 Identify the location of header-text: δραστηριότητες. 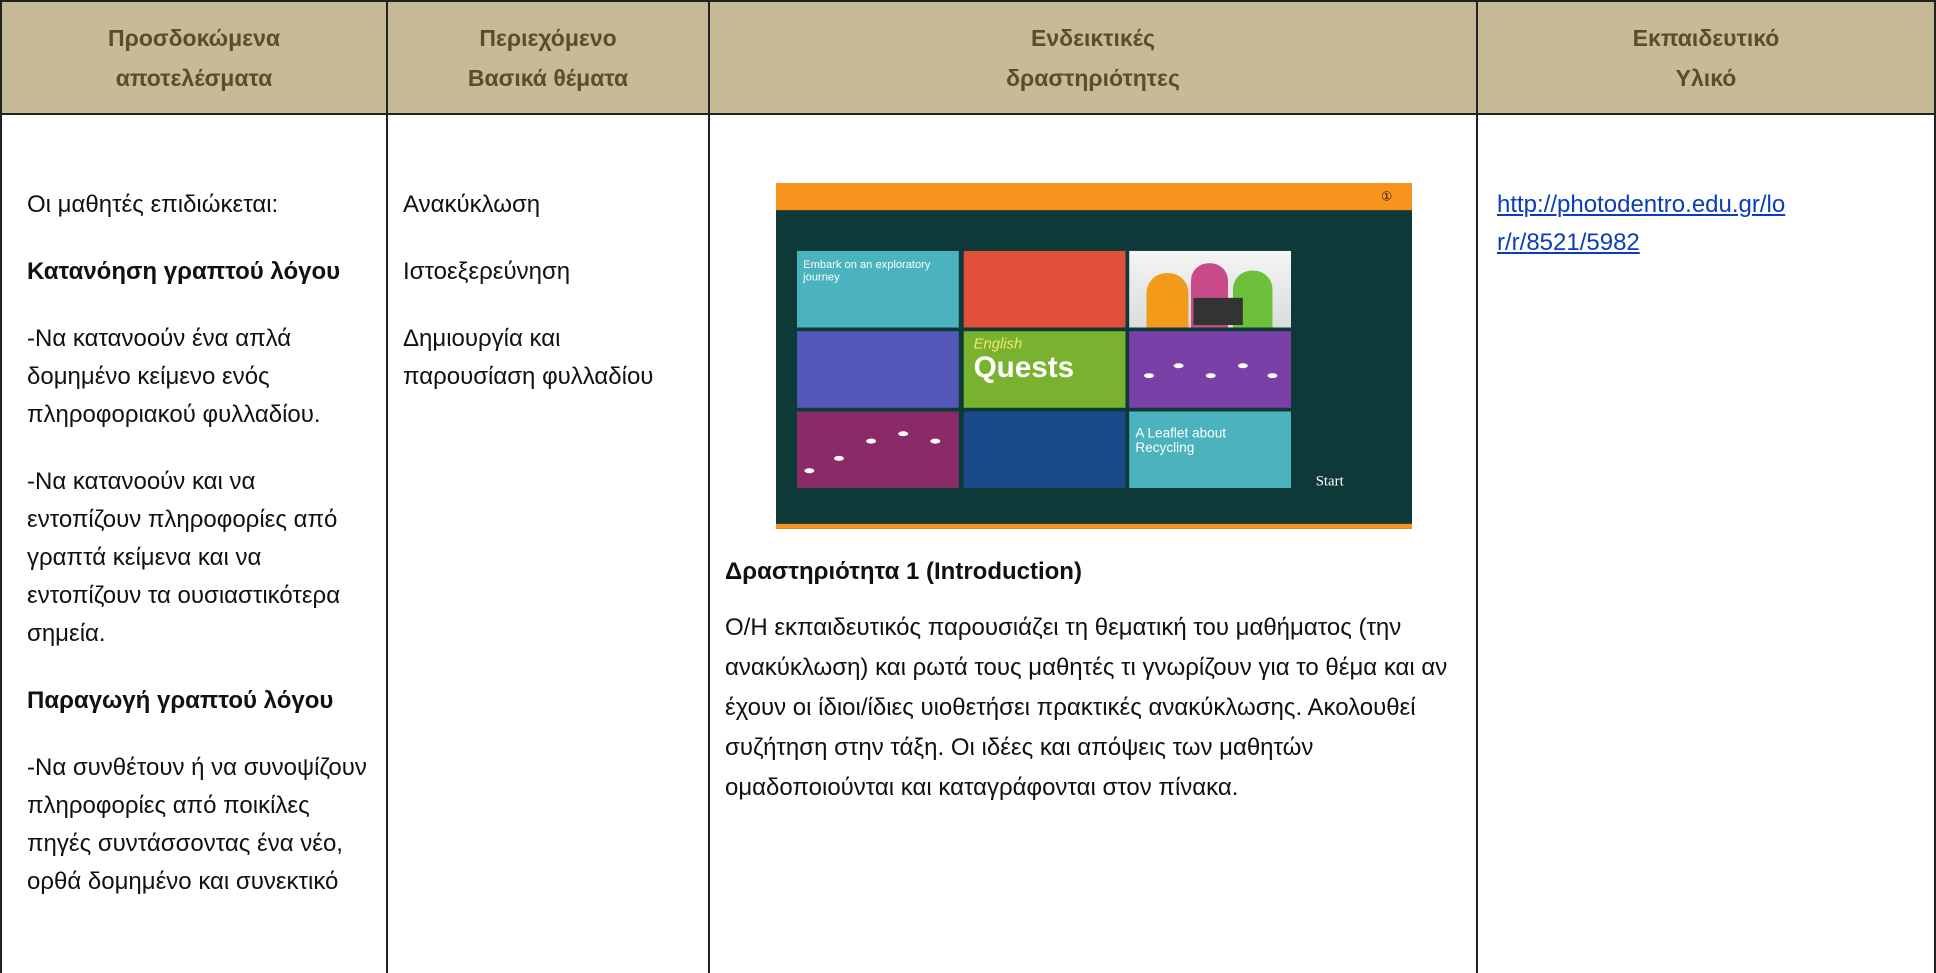
(1093, 77).